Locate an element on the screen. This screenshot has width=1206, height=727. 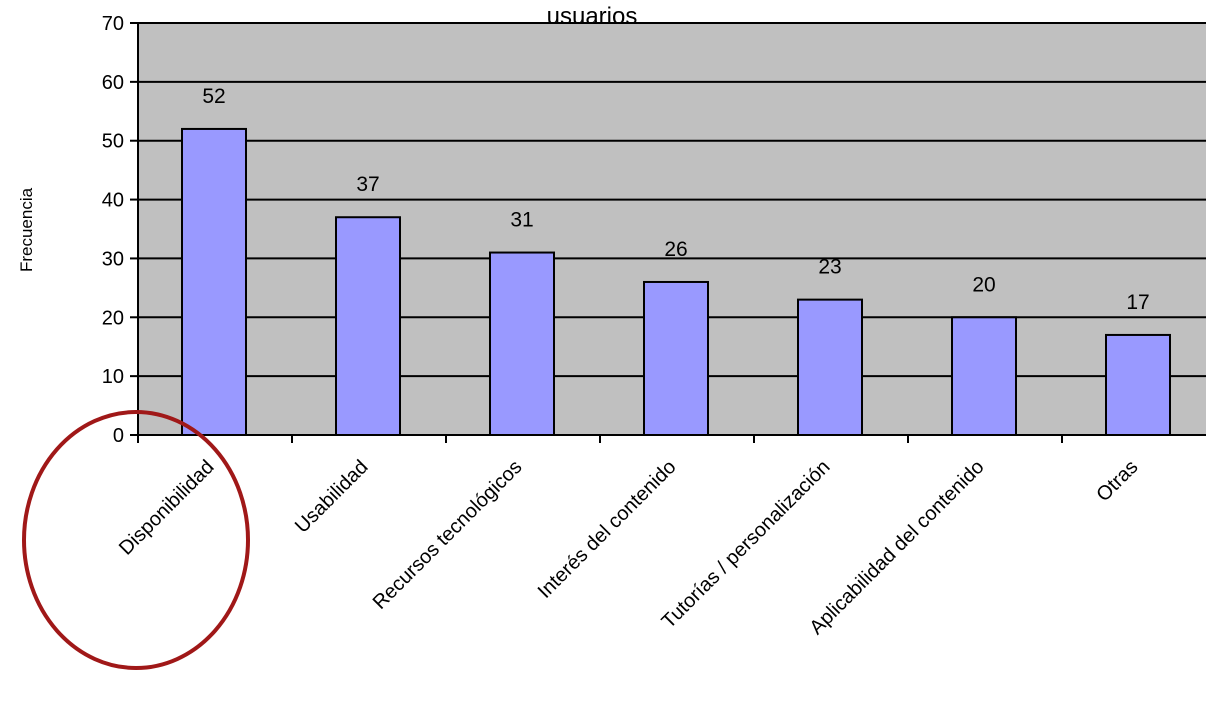
y-tick-label: 20 is located at coordinates (113, 318).